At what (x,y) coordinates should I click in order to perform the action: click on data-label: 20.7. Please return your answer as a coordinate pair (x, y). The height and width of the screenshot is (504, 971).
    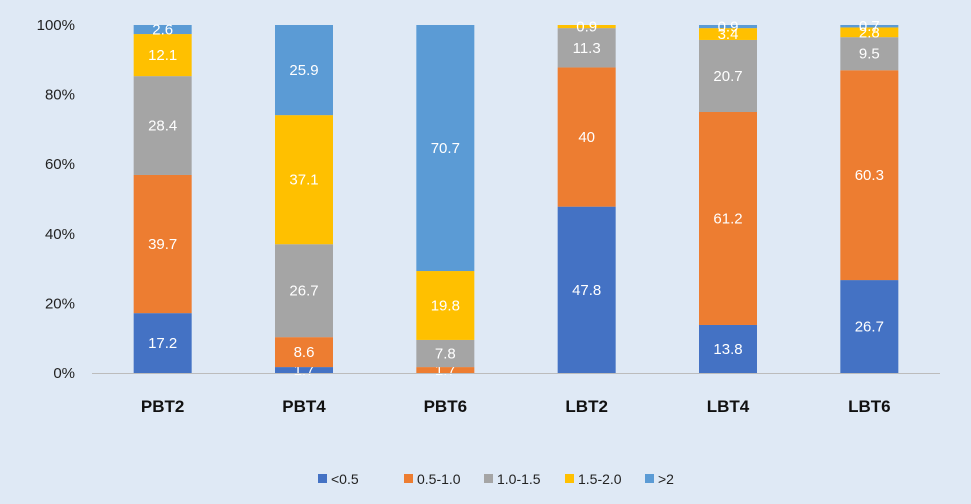
    Looking at the image, I should click on (727, 76).